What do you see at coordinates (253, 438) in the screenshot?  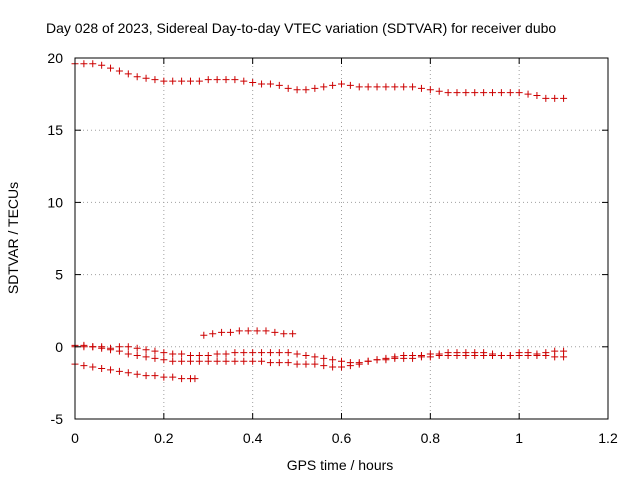 I see `x-tick-label: 0.4` at bounding box center [253, 438].